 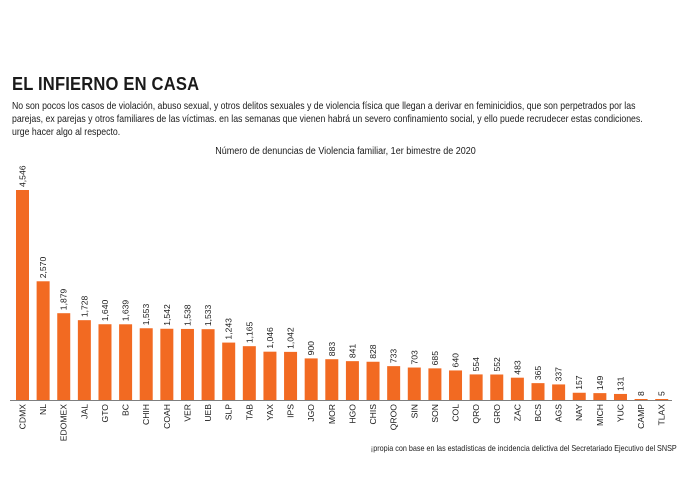 I want to click on category-label: SLP, so click(x=229, y=412).